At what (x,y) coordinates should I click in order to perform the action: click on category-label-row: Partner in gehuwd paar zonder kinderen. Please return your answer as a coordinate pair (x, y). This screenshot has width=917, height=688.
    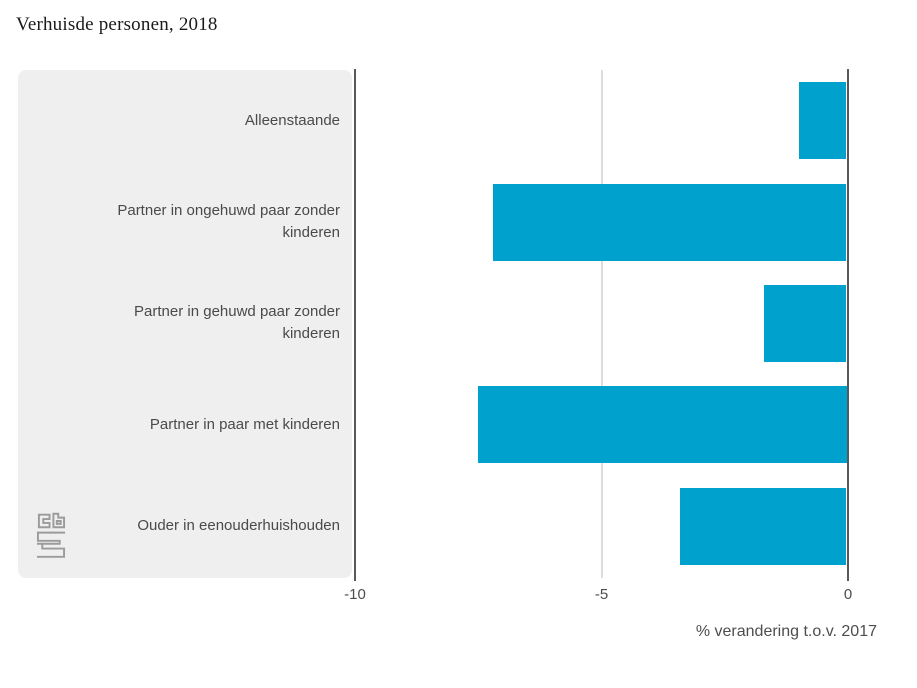
    Looking at the image, I should click on (215, 323).